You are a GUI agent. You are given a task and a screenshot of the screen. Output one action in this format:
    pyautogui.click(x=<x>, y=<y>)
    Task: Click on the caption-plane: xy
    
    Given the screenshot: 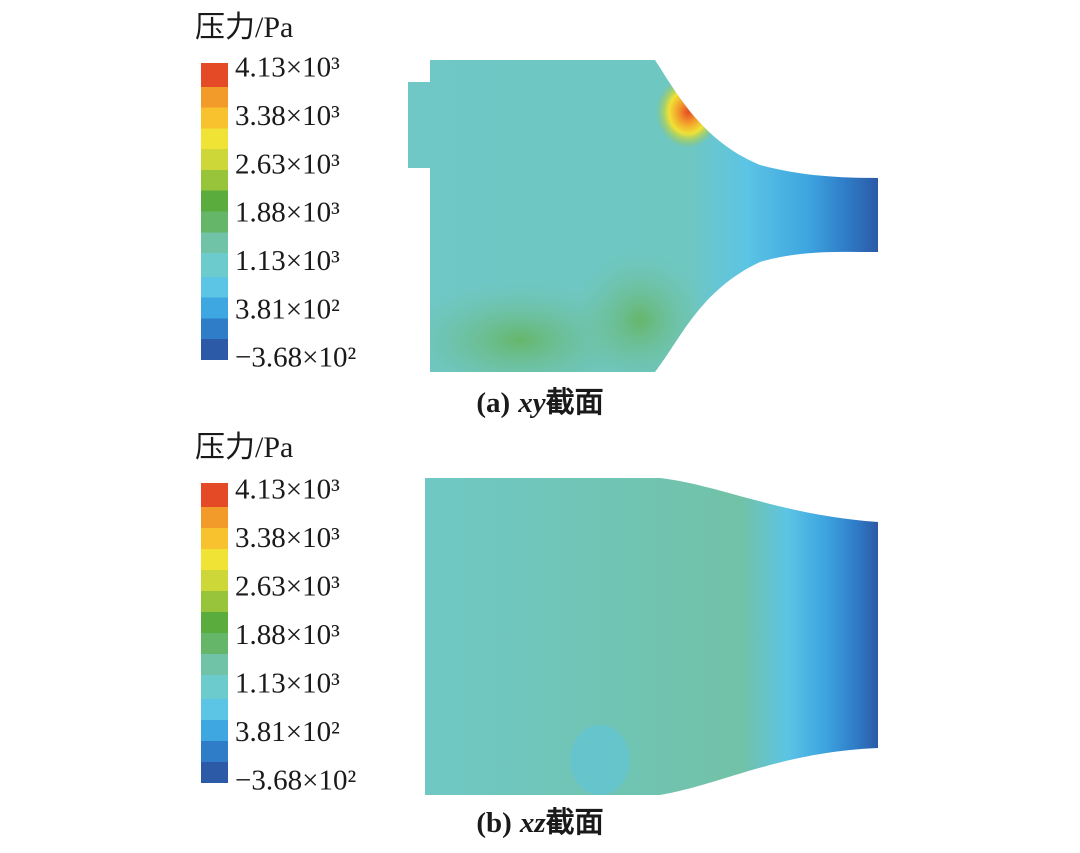 What is the action you would take?
    pyautogui.click(x=531, y=403)
    